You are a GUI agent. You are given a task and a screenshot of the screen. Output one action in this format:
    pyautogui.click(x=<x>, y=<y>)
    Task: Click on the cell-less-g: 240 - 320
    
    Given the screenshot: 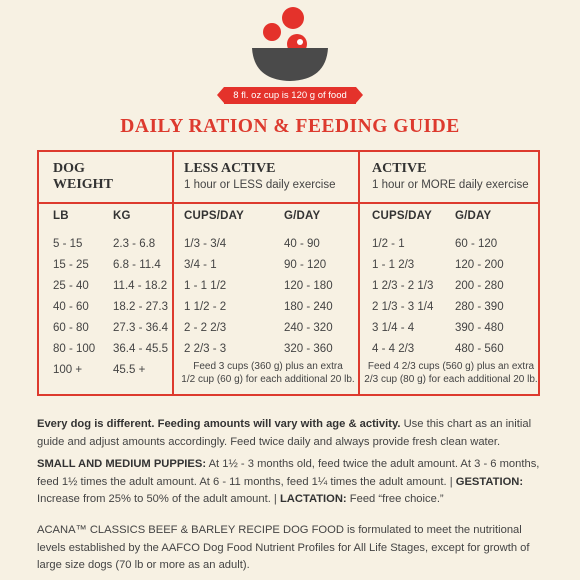 What is the action you would take?
    pyautogui.click(x=308, y=328)
    